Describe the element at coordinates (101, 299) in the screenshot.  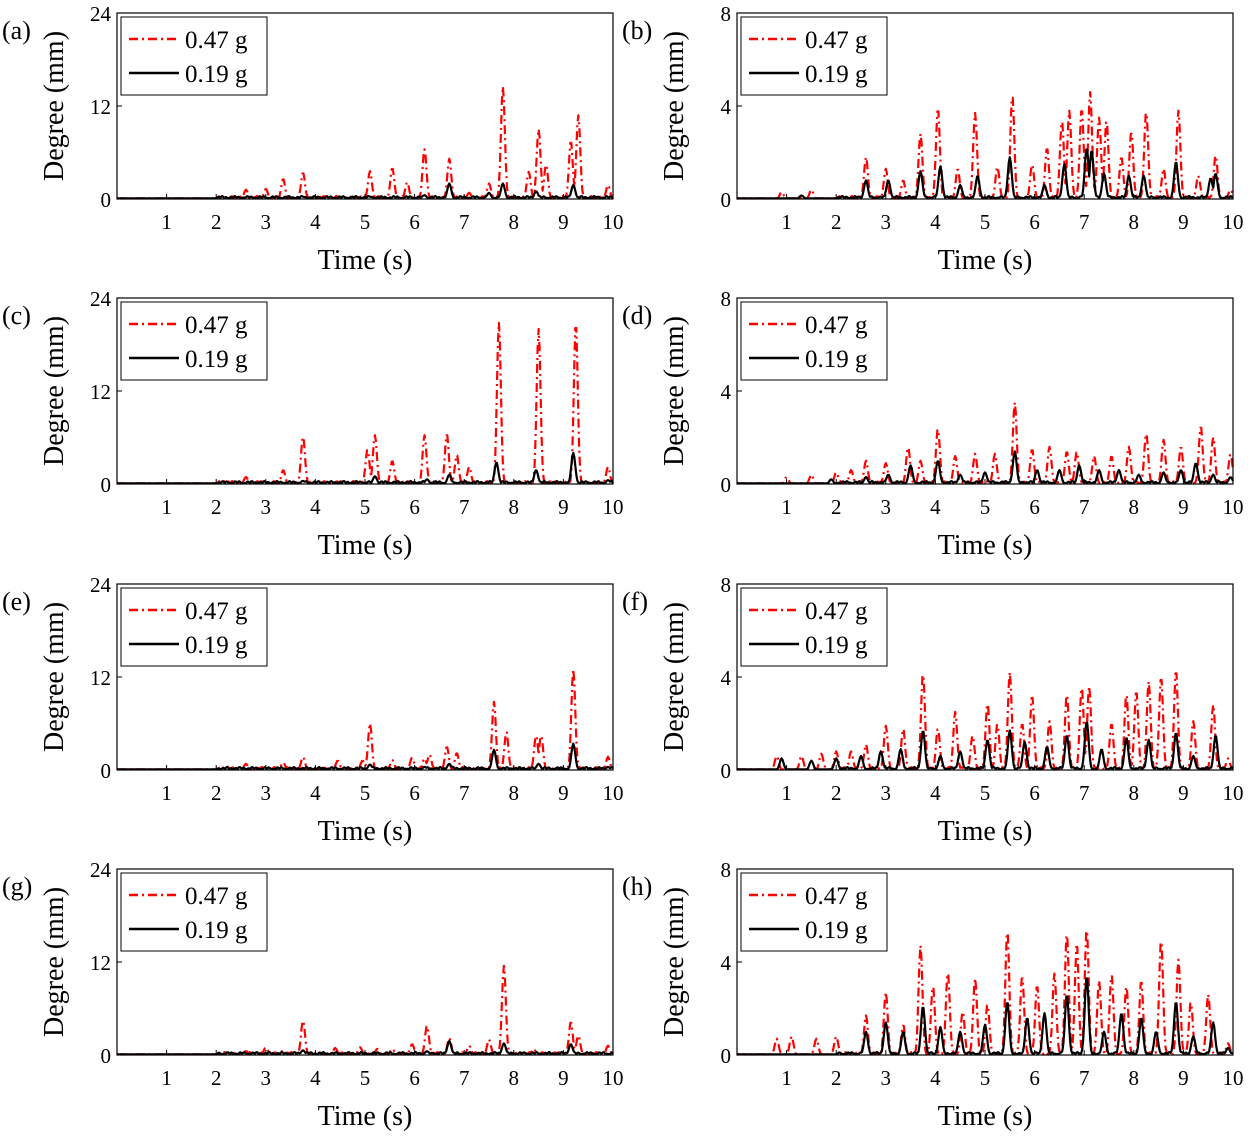
I see `y-tick-label: 24` at that location.